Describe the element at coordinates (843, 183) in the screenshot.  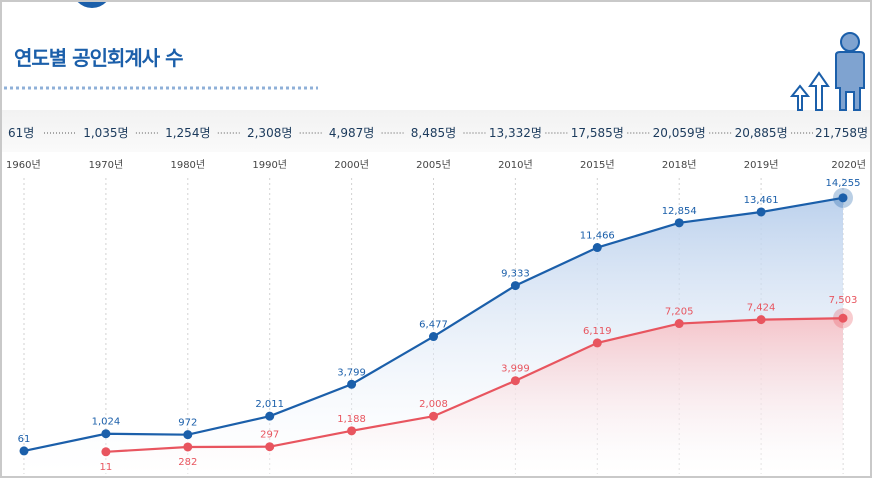
I see `blue-series-value-label: 14,255` at that location.